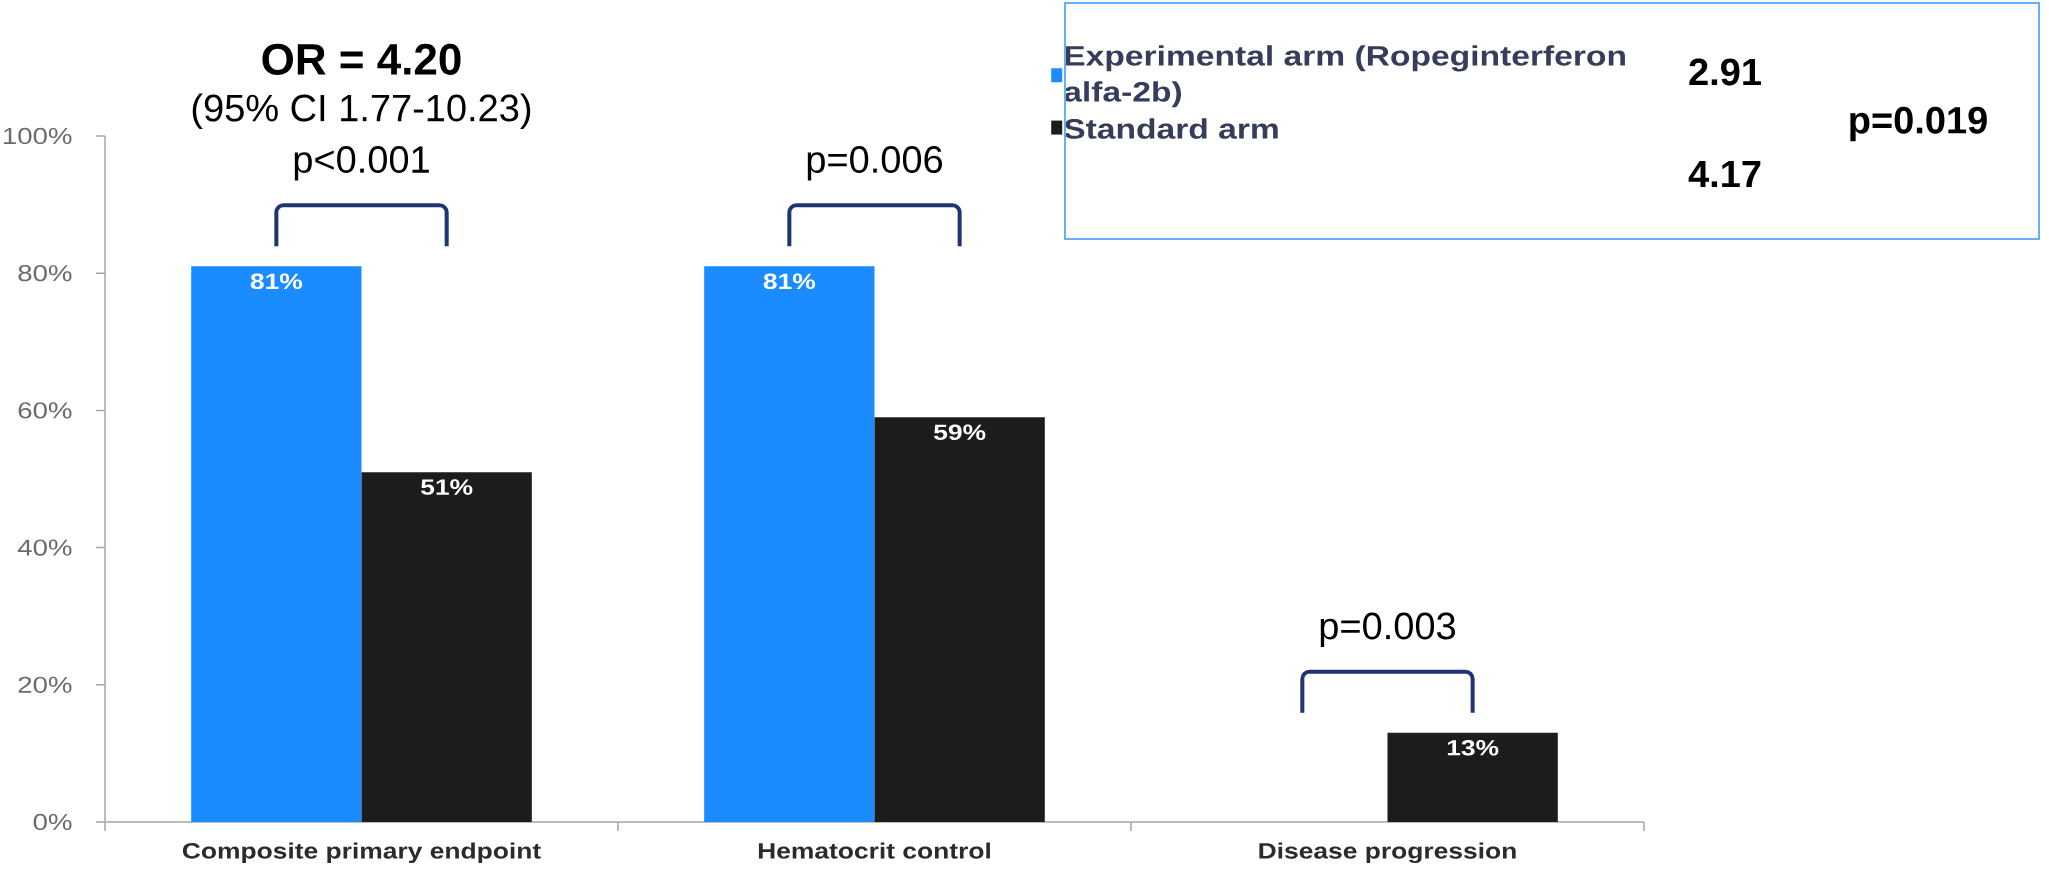 The height and width of the screenshot is (872, 2049). Describe the element at coordinates (1473, 748) in the screenshot. I see `data-label: 13%` at that location.